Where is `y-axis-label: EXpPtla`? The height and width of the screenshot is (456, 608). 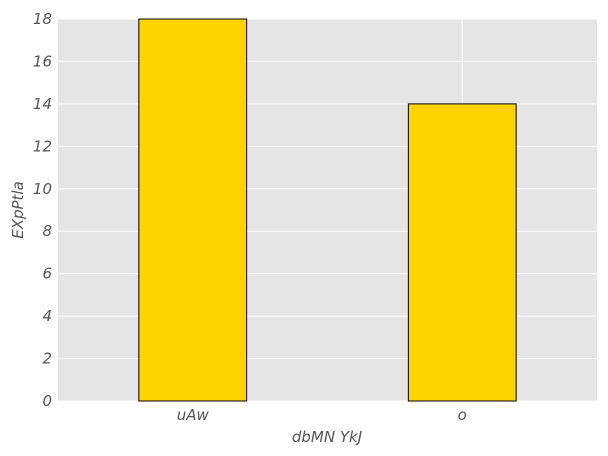 y-axis-label: EXpPtla is located at coordinates (18, 210).